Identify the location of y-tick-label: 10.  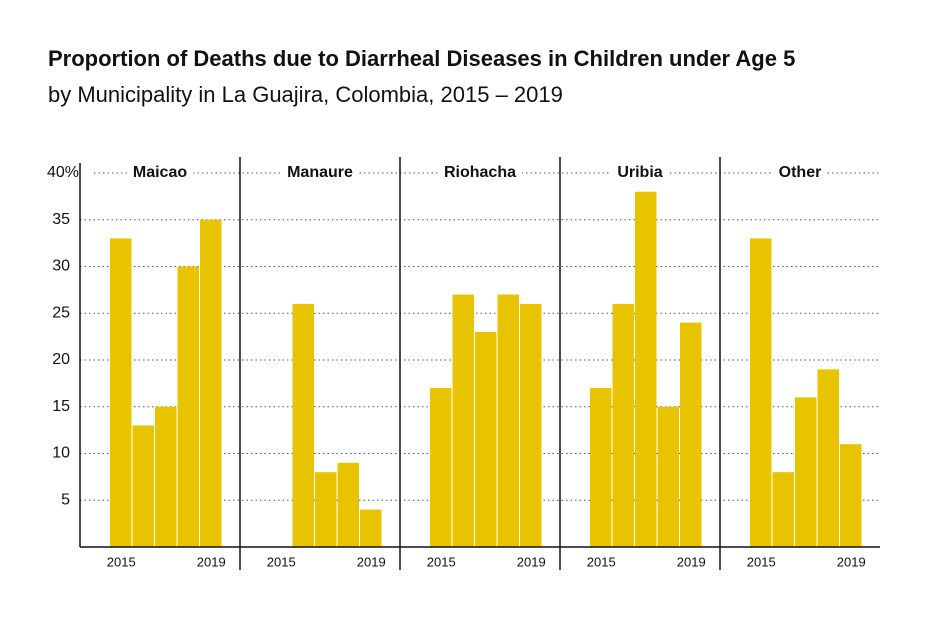
(61, 453).